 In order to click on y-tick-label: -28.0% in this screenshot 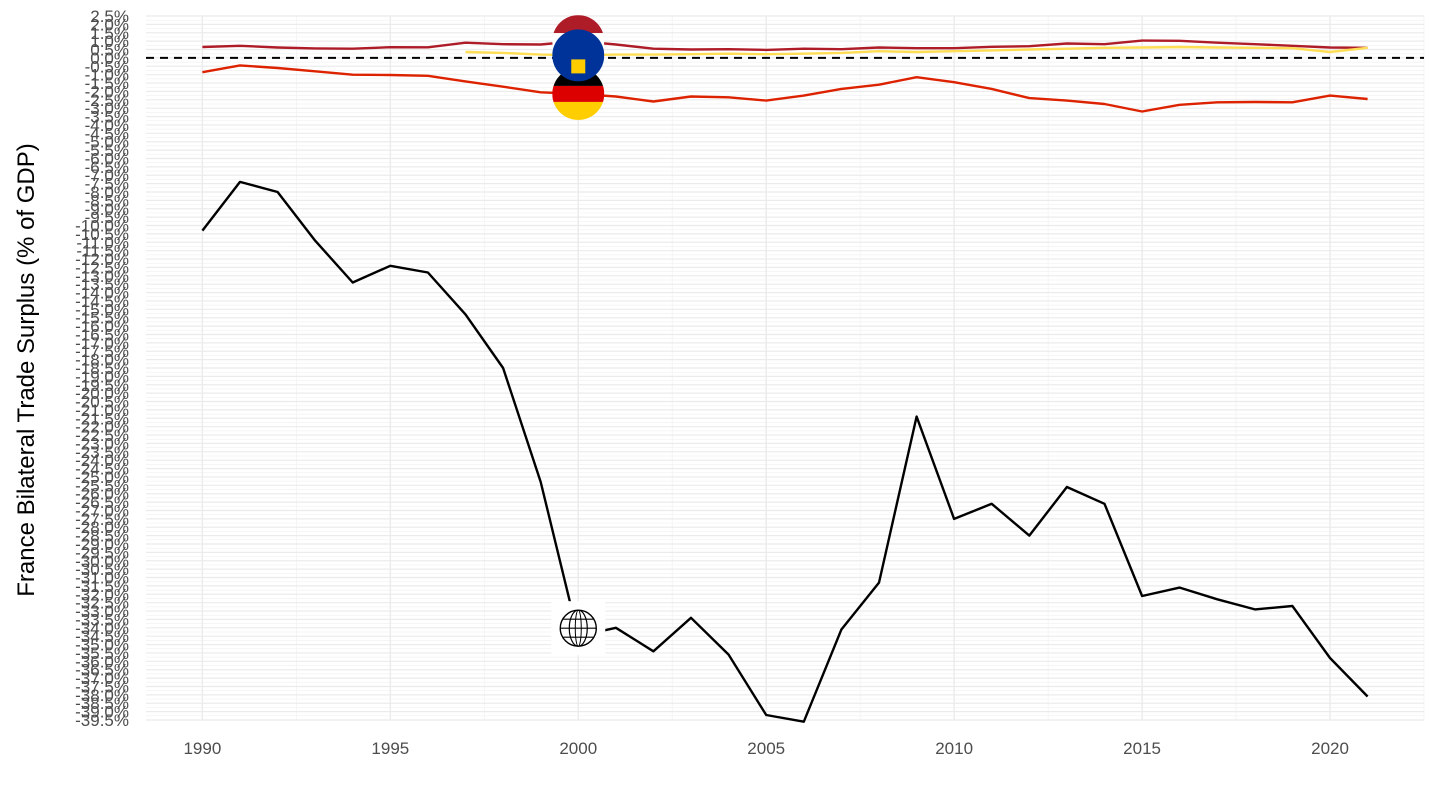, I will do `click(102, 527)`.